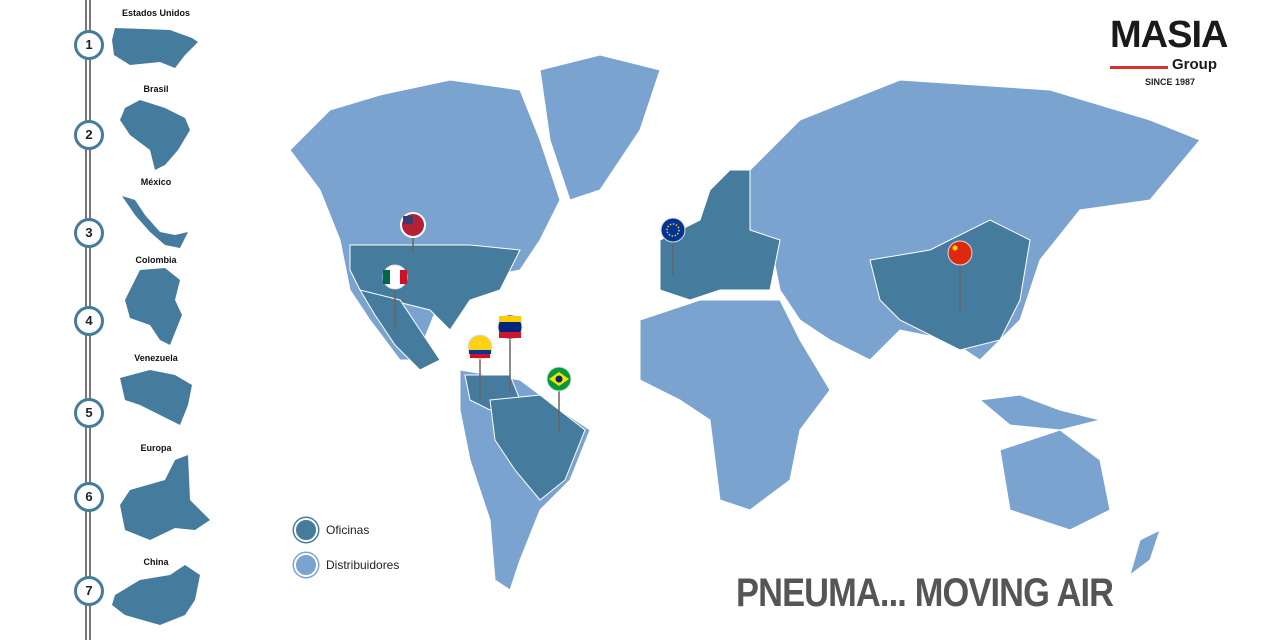 This screenshot has height=640, width=1280. I want to click on logo-name: MASIA, so click(1169, 35).